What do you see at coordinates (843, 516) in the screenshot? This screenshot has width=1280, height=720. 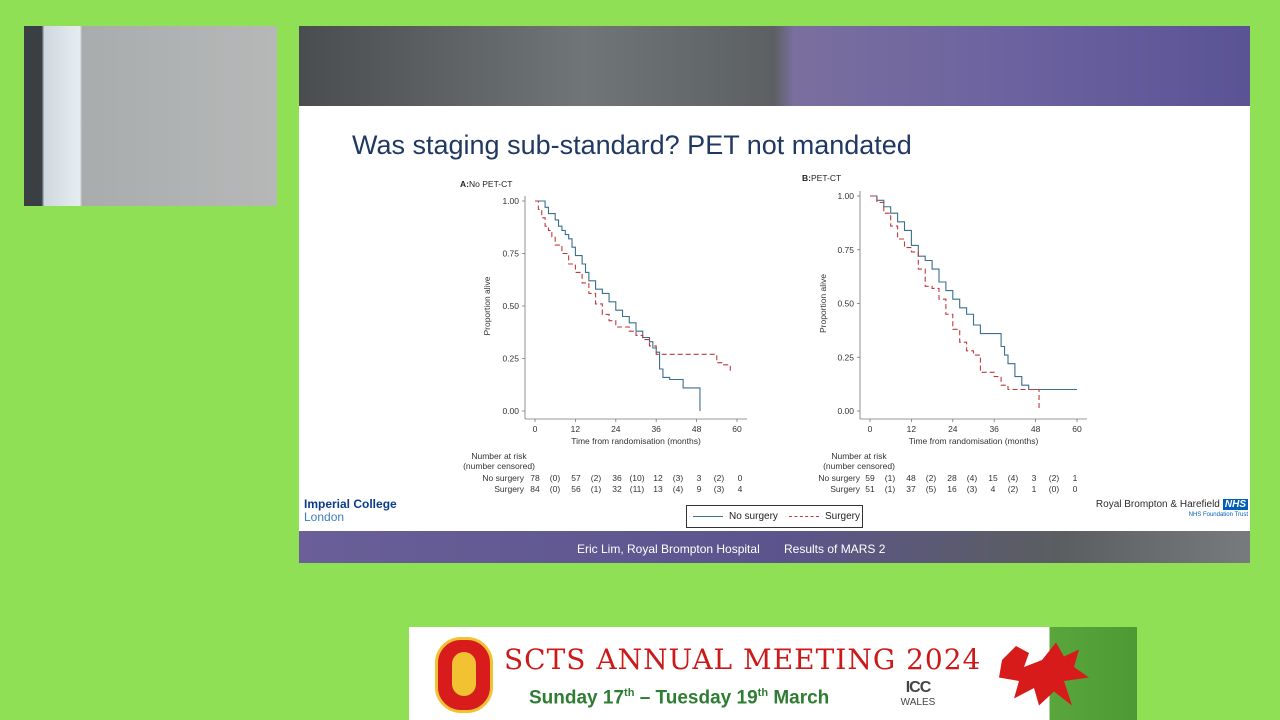 I see `legend-label: Surgery` at bounding box center [843, 516].